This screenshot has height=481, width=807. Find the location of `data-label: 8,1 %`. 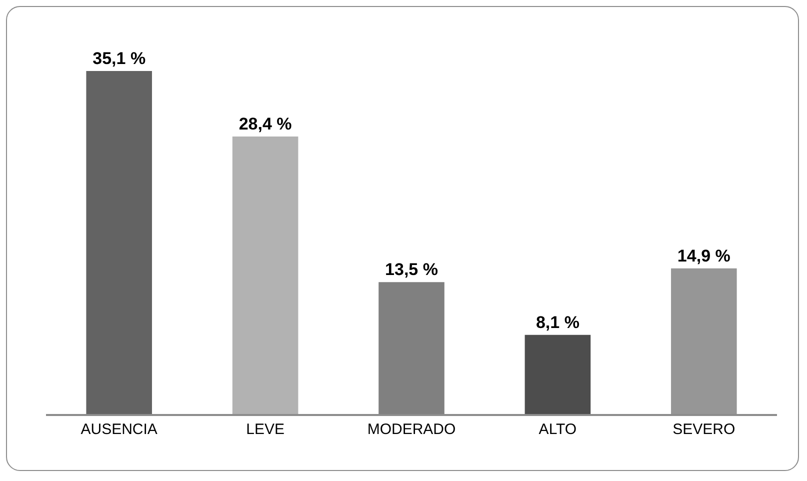

data-label: 8,1 % is located at coordinates (558, 322).